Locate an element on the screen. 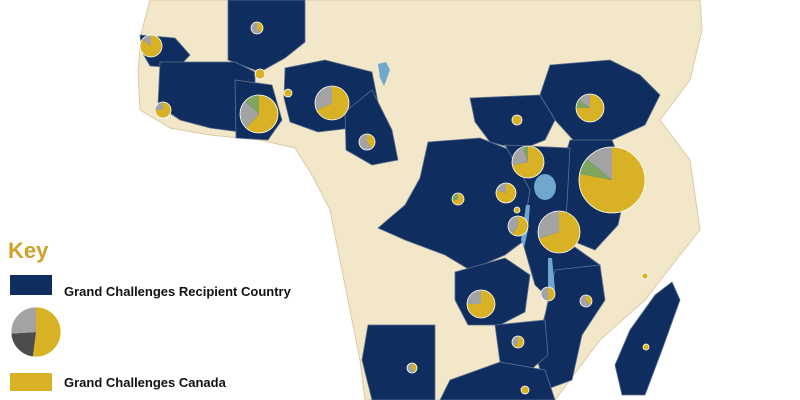 The image size is (800, 400). grant-pie-20-slice is located at coordinates (585, 301).